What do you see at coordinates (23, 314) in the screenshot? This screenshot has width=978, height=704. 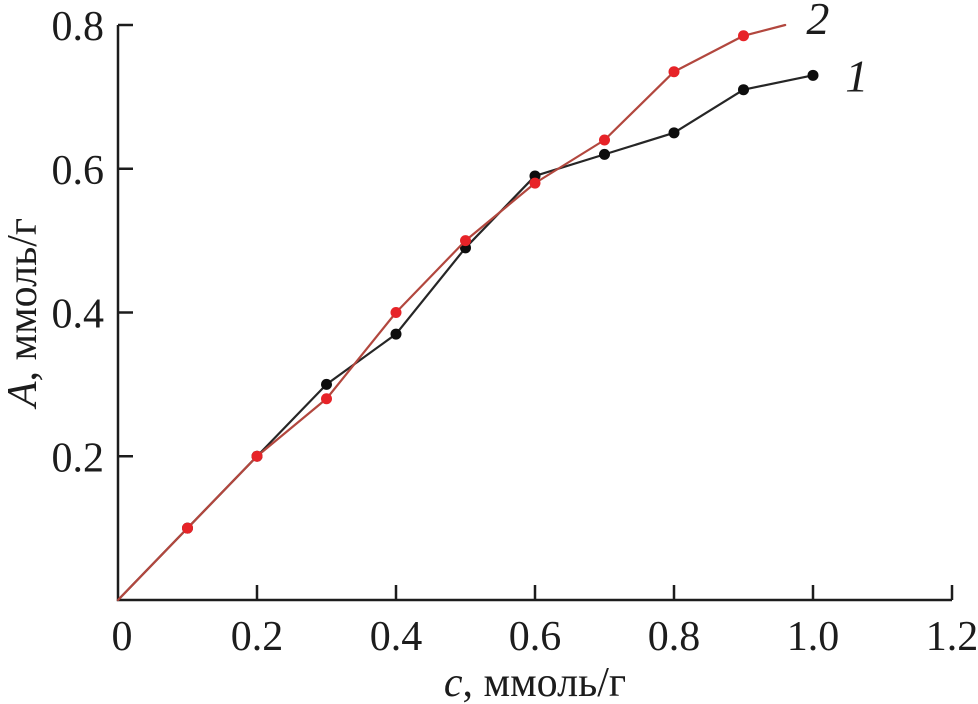 I see `y-axis-label: A, ммоль/г` at bounding box center [23, 314].